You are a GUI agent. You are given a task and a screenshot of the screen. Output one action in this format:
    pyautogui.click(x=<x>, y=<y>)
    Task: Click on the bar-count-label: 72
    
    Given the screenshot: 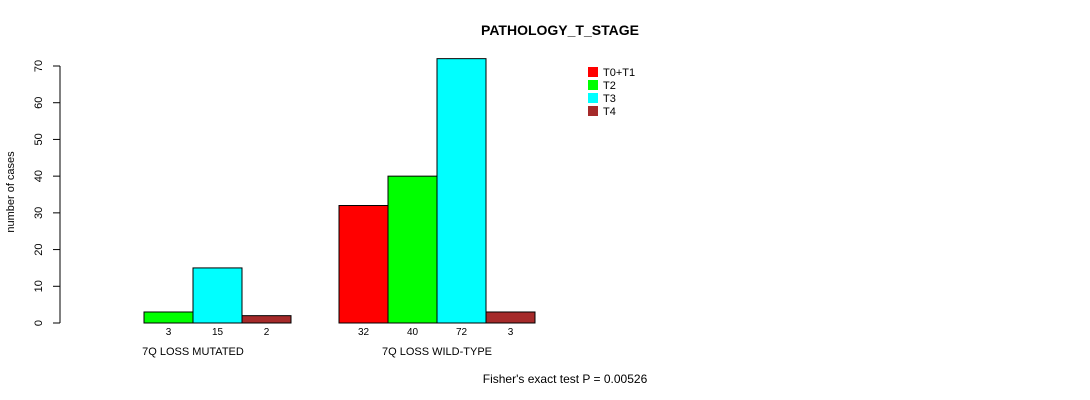 What is the action you would take?
    pyautogui.click(x=462, y=332)
    